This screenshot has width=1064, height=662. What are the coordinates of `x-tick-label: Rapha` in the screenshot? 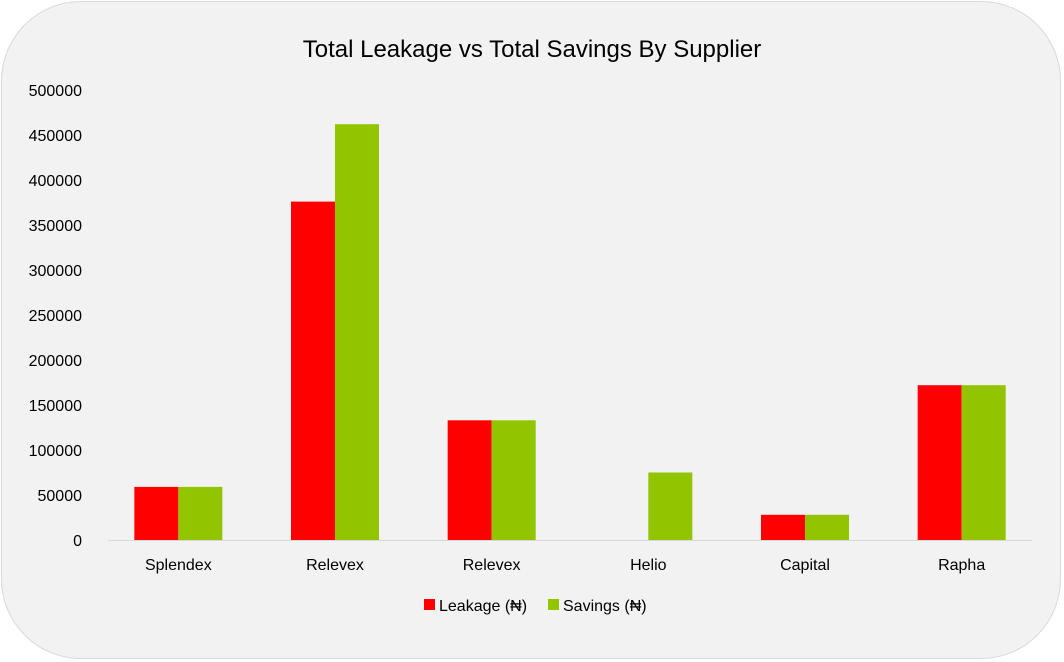 It's located at (961, 565).